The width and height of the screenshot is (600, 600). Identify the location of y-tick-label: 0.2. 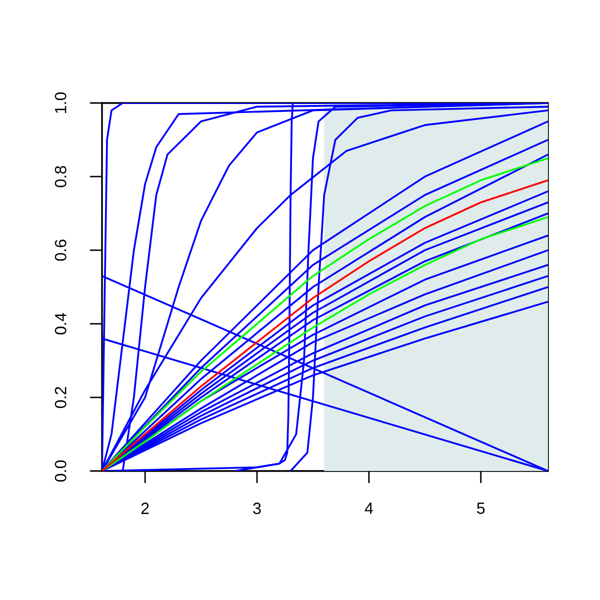
(60, 397).